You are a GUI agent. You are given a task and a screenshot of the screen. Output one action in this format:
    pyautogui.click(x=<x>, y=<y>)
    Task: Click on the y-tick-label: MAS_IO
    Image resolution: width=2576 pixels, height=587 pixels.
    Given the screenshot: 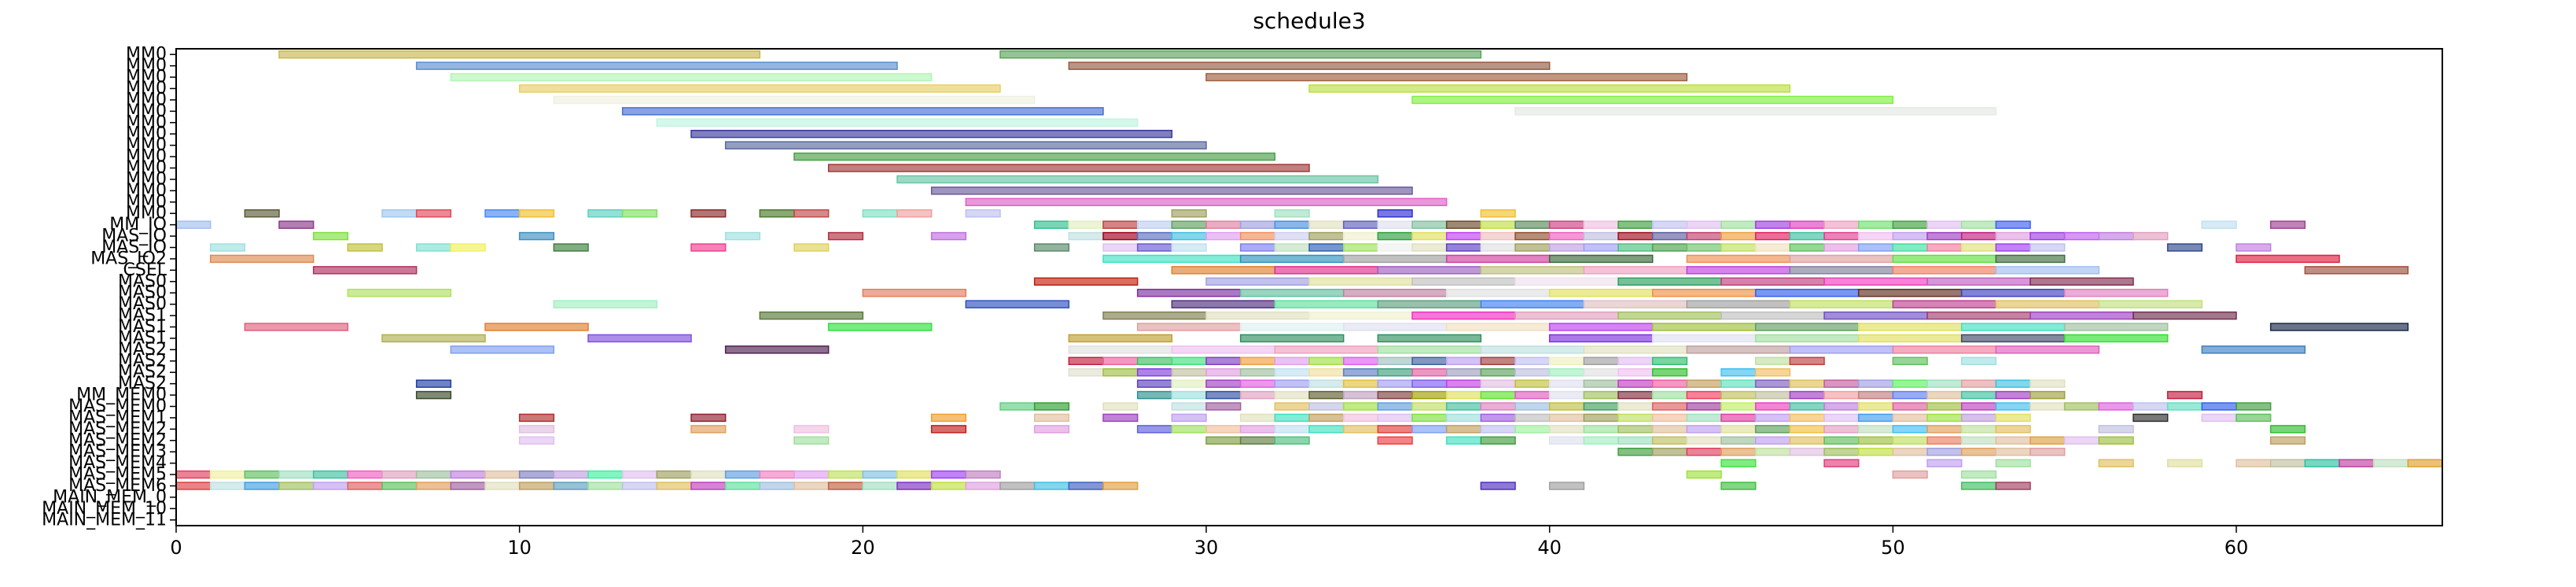 What is the action you would take?
    pyautogui.click(x=134, y=247)
    